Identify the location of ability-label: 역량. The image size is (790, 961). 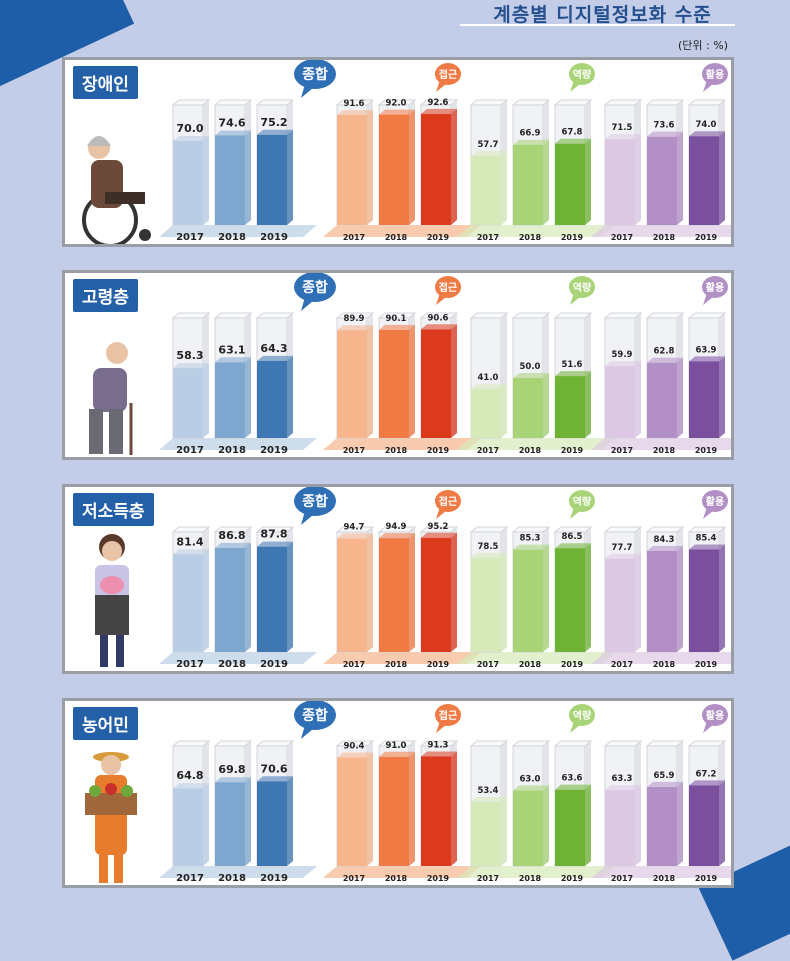
(582, 715).